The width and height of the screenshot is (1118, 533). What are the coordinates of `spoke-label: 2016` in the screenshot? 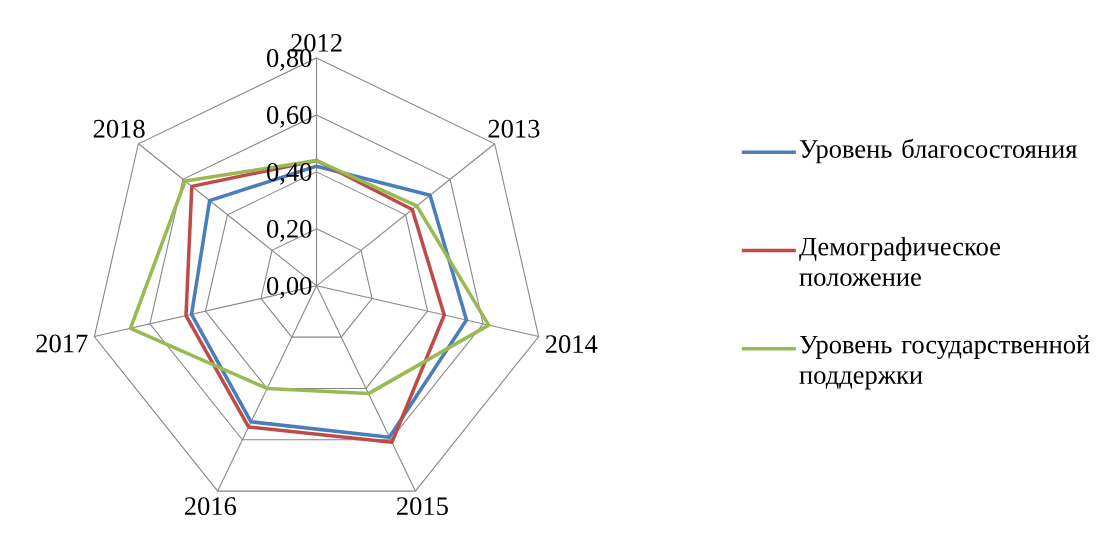 It's located at (210, 506).